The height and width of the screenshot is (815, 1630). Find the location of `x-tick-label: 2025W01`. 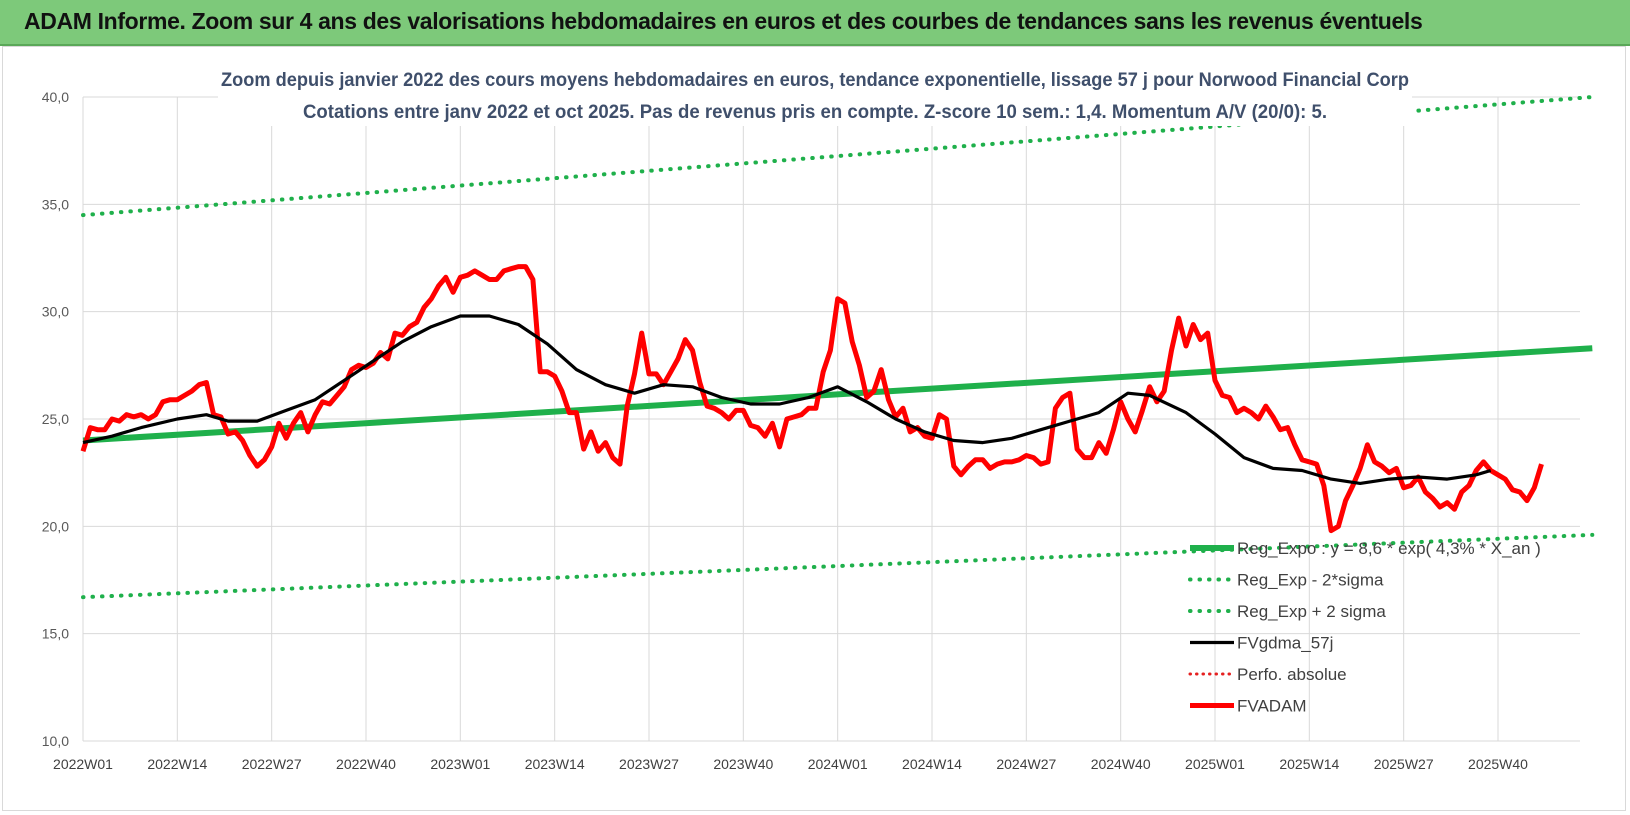

x-tick-label: 2025W01 is located at coordinates (1215, 764).